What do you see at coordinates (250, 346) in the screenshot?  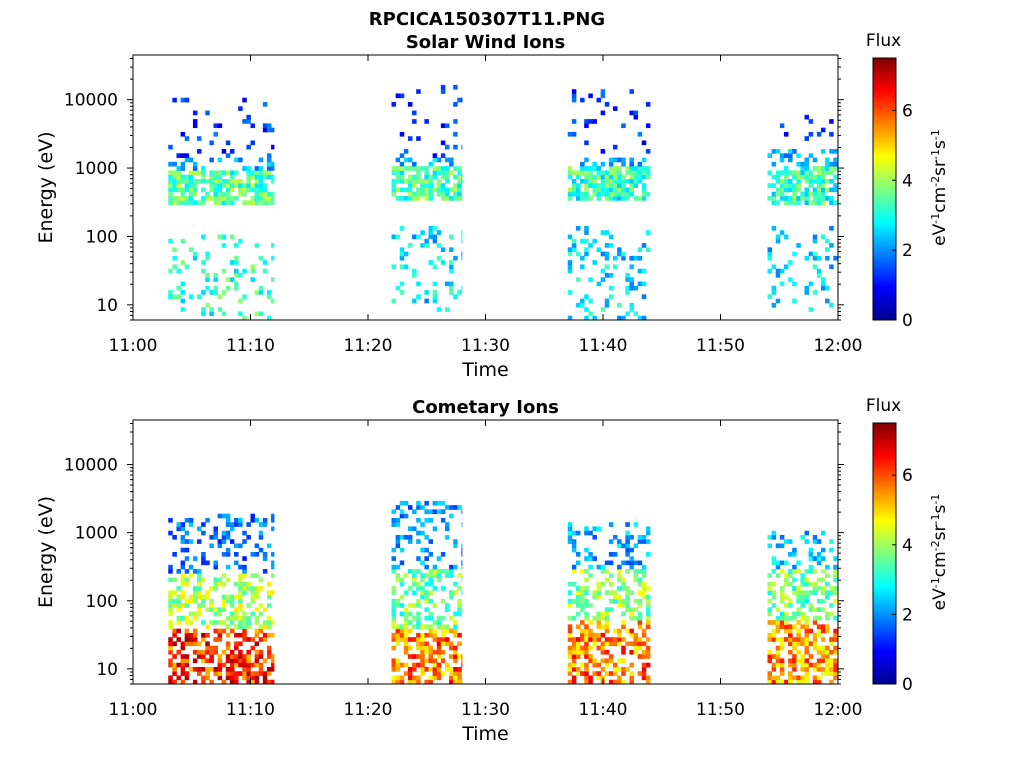 I see `x-tick-label: 11:10` at bounding box center [250, 346].